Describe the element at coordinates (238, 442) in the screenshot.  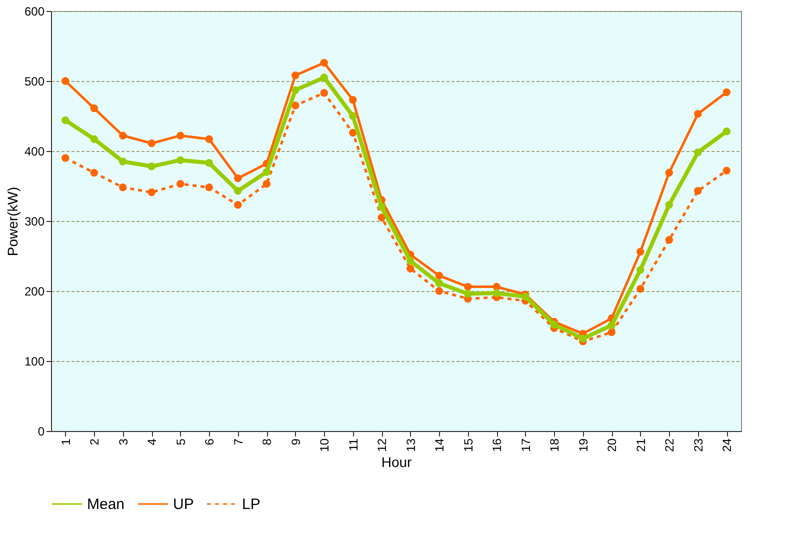
I see `x-tick-label: 7` at that location.